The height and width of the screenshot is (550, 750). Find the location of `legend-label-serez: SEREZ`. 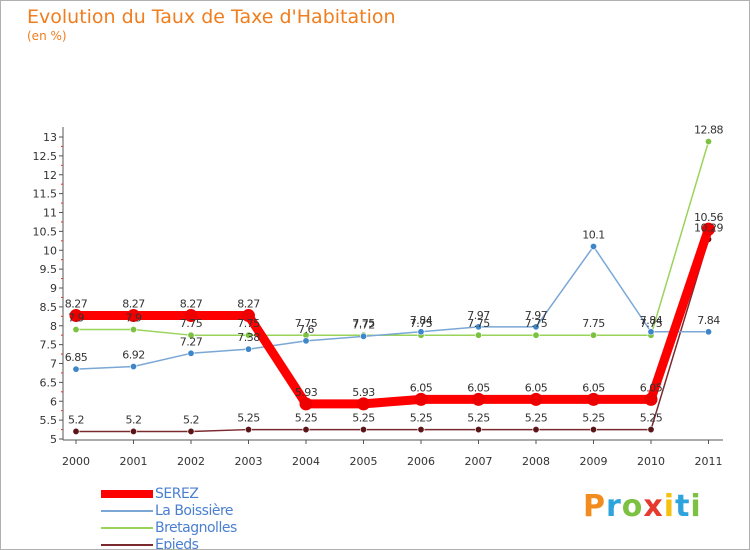

legend-label-serez: SEREZ is located at coordinates (177, 494).